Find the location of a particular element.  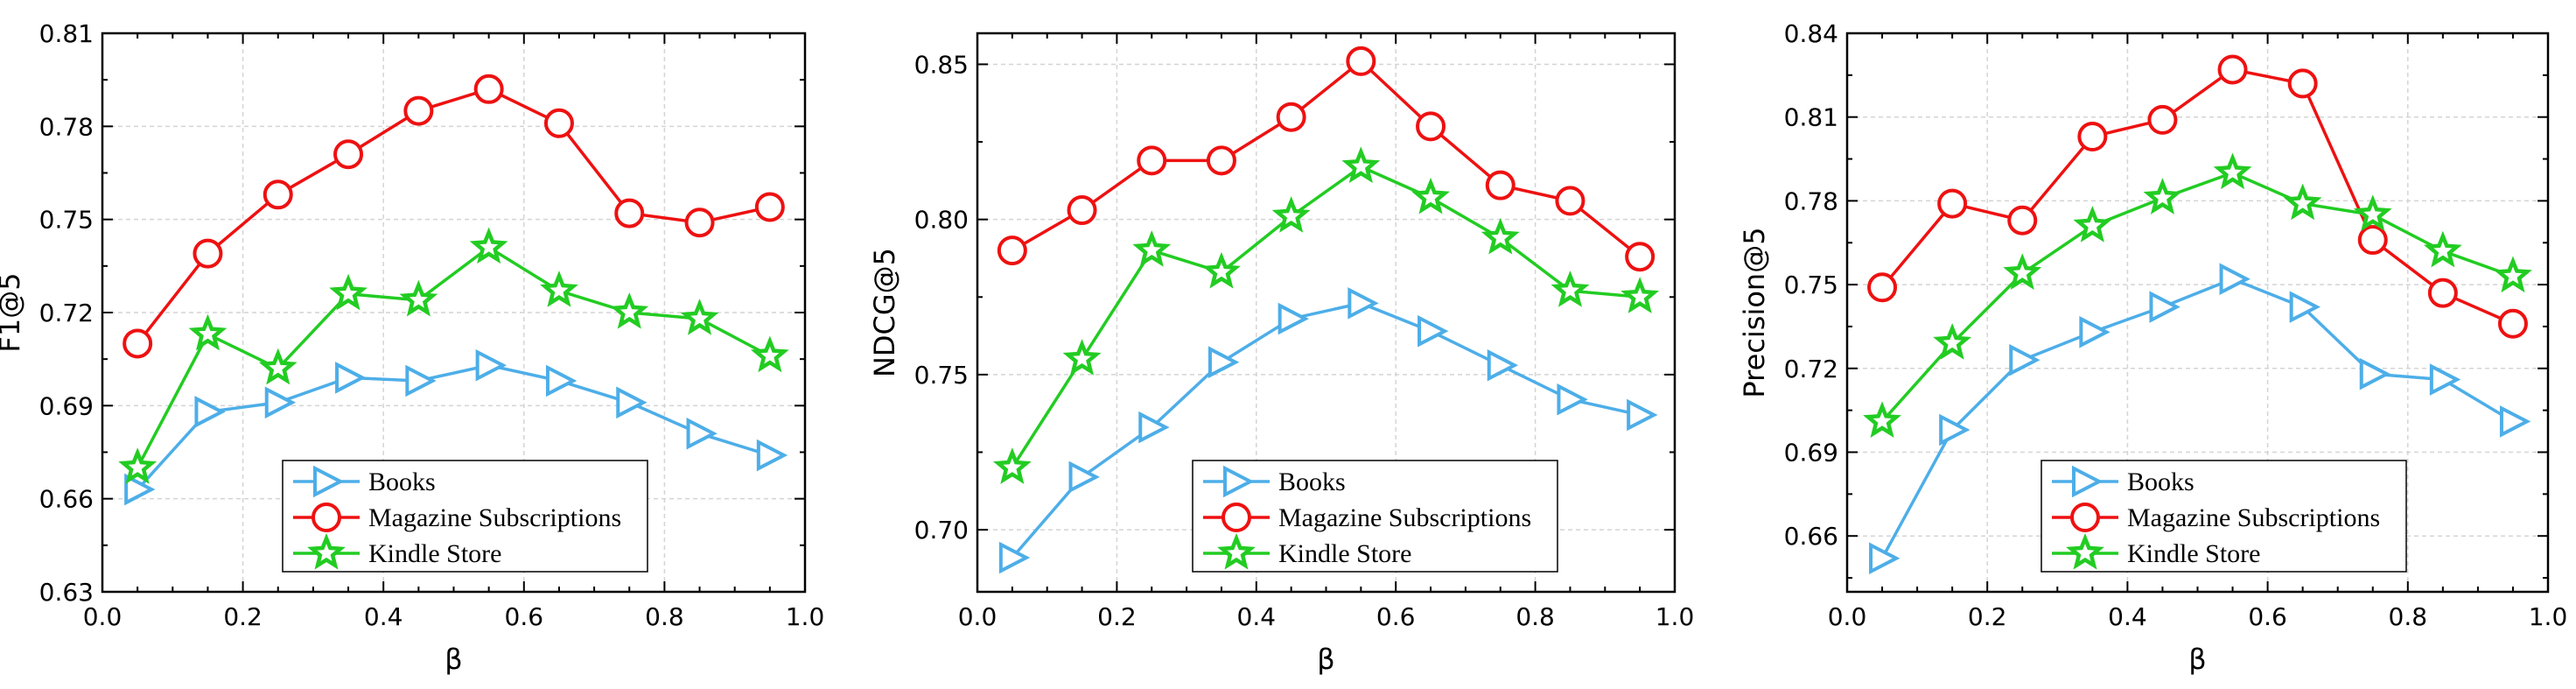

x-tick-label: 0.6 is located at coordinates (2267, 616).